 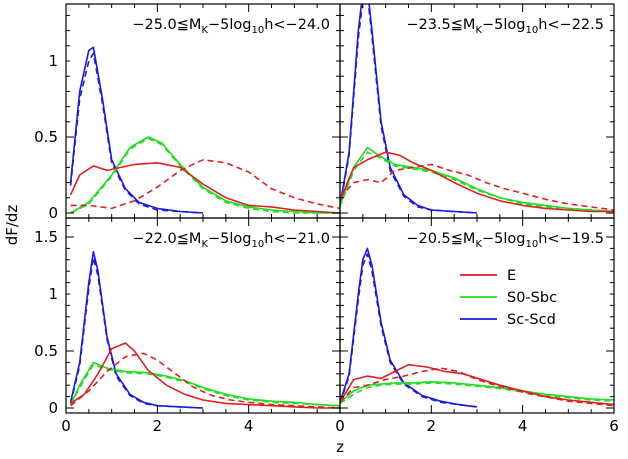 What do you see at coordinates (297, 239) in the screenshot?
I see `panel-title-part: h<−21.0` at bounding box center [297, 239].